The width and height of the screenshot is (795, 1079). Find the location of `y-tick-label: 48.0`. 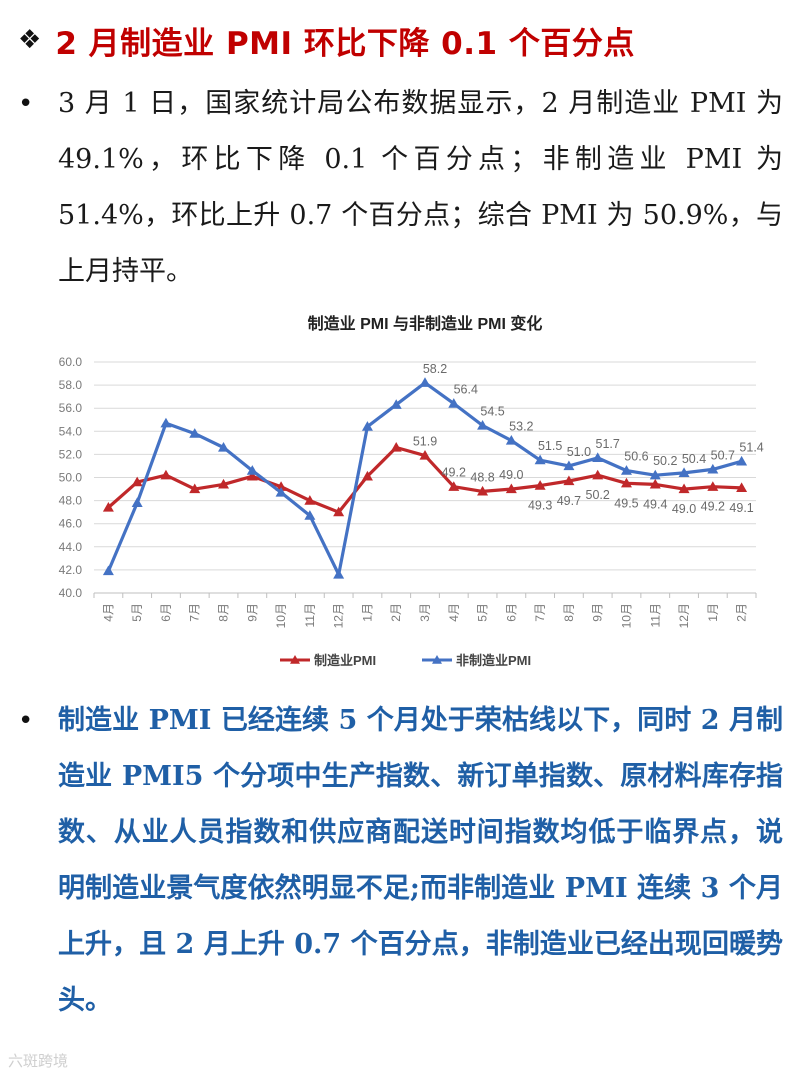

y-tick-label: 48.0 is located at coordinates (71, 501).